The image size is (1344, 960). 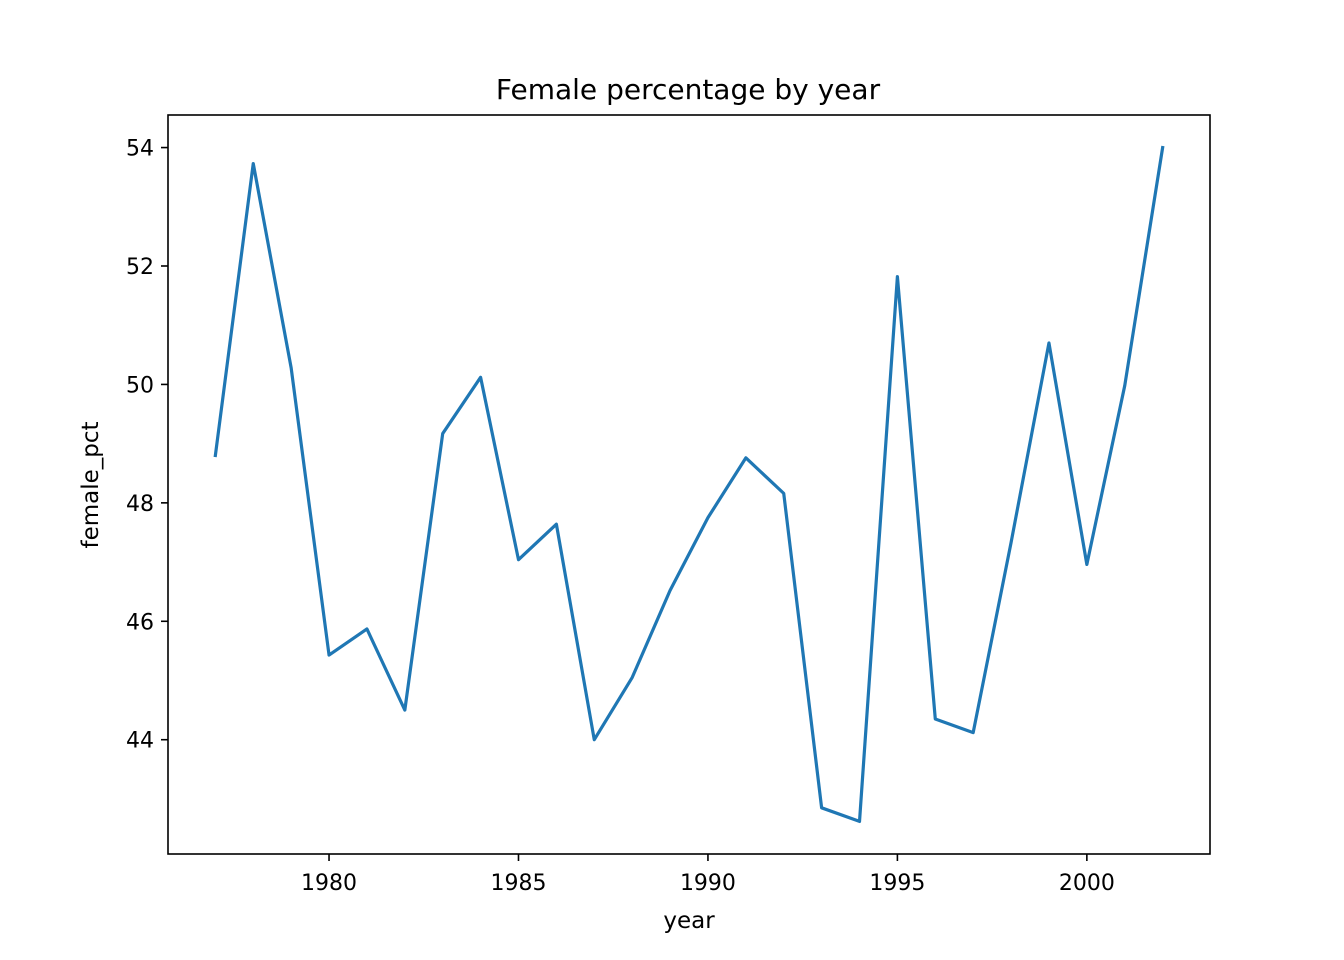 I want to click on y-tick-label: 44, so click(x=140, y=741).